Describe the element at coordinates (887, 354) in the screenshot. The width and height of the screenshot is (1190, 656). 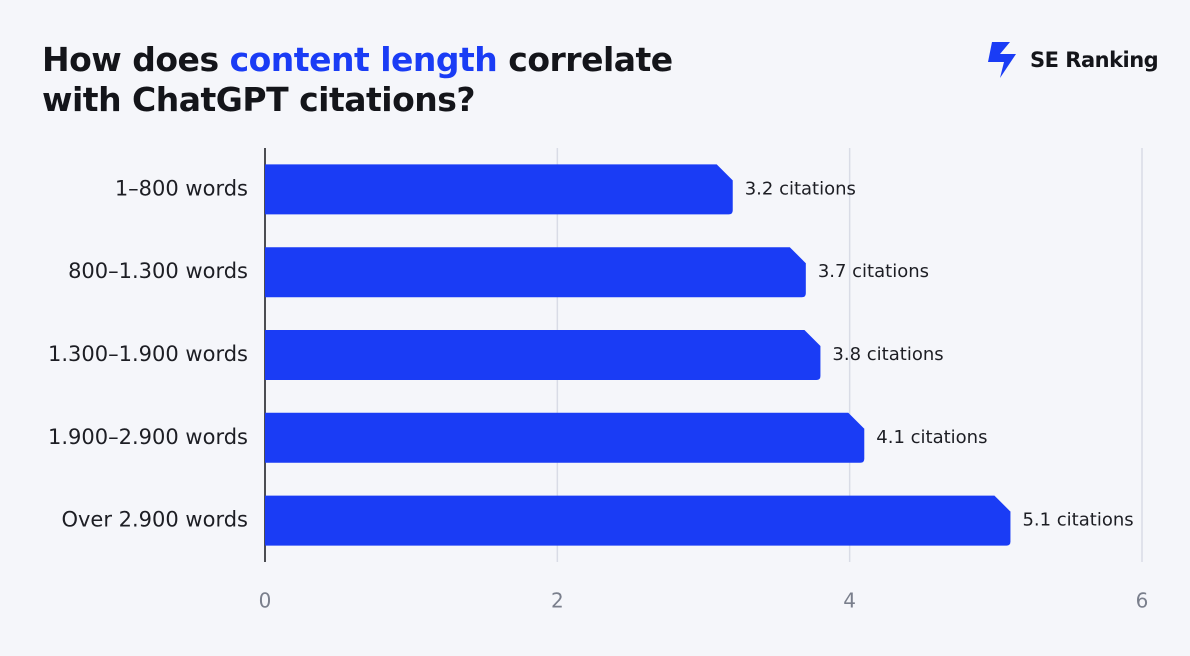
I see `value-label: 3.8 citations` at that location.